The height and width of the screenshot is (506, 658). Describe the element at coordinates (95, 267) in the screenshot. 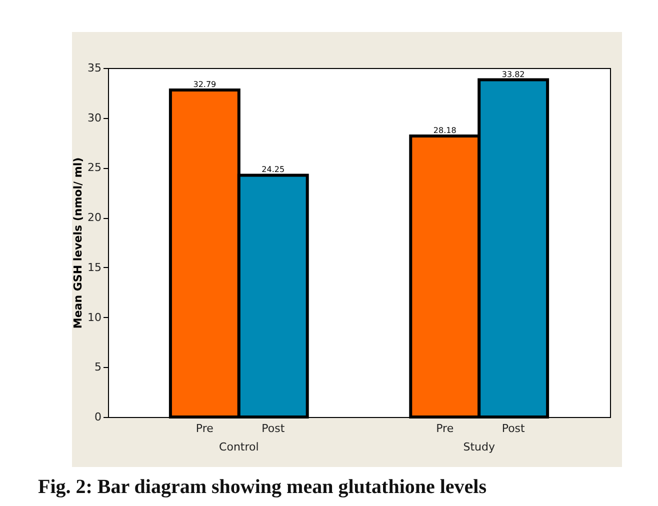

I see `y-tick-label: 15` at that location.